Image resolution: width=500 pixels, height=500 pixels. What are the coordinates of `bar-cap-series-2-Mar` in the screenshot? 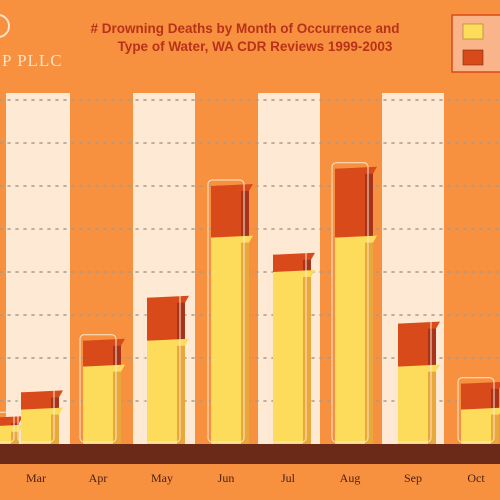 It's located at (42, 394).